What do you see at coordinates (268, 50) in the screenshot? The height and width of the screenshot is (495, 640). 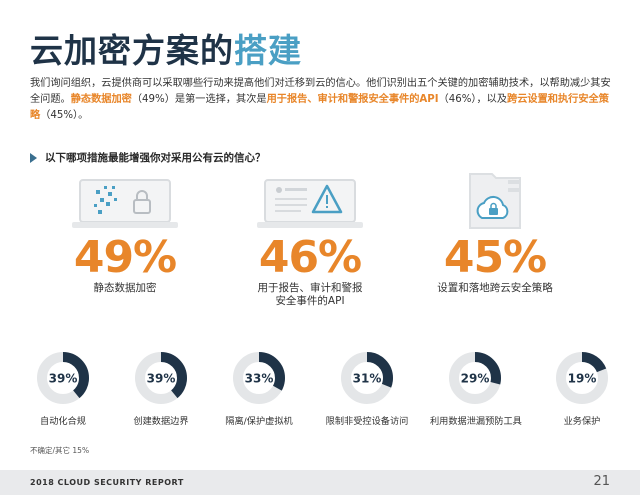 I see `title-accent: 搭建` at bounding box center [268, 50].